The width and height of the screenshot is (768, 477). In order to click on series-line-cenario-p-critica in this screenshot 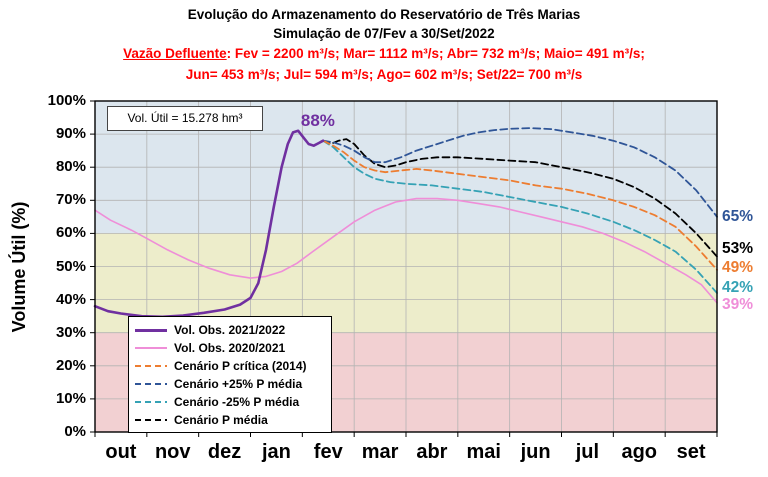, I will do `click(520, 205)`.